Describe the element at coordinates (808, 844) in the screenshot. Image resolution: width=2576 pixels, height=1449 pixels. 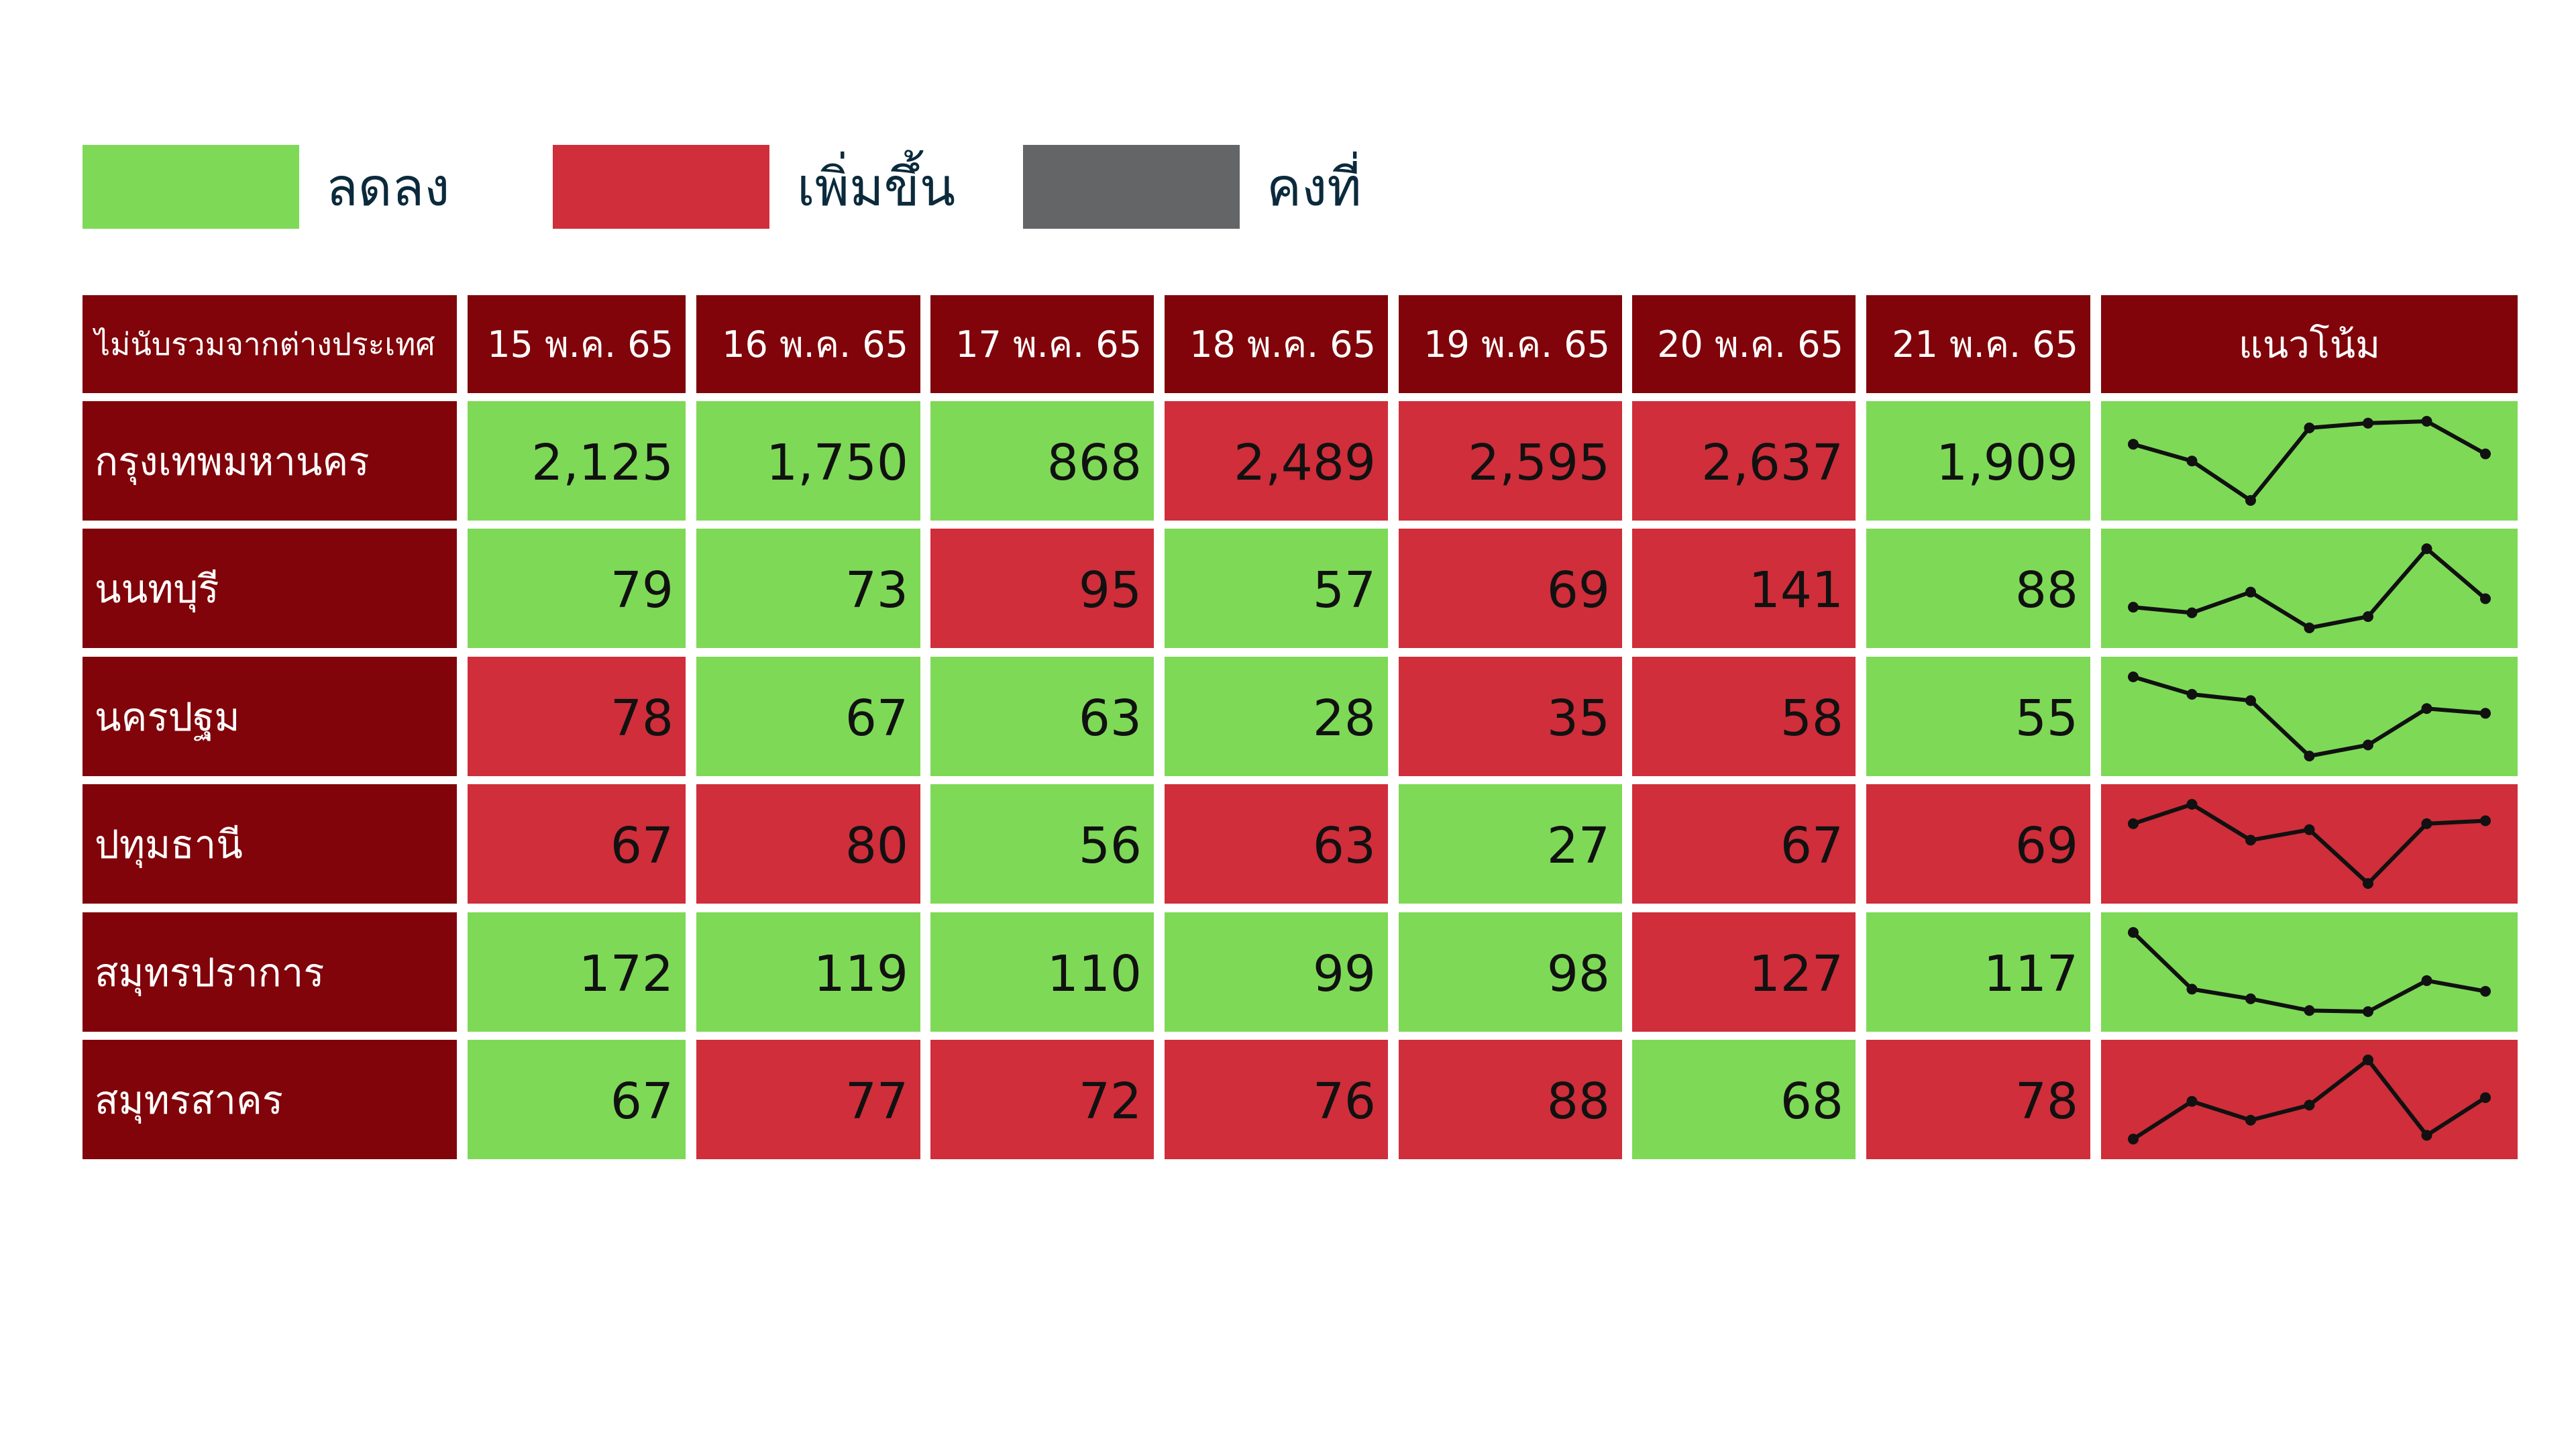
I see `value-cell: 80` at that location.